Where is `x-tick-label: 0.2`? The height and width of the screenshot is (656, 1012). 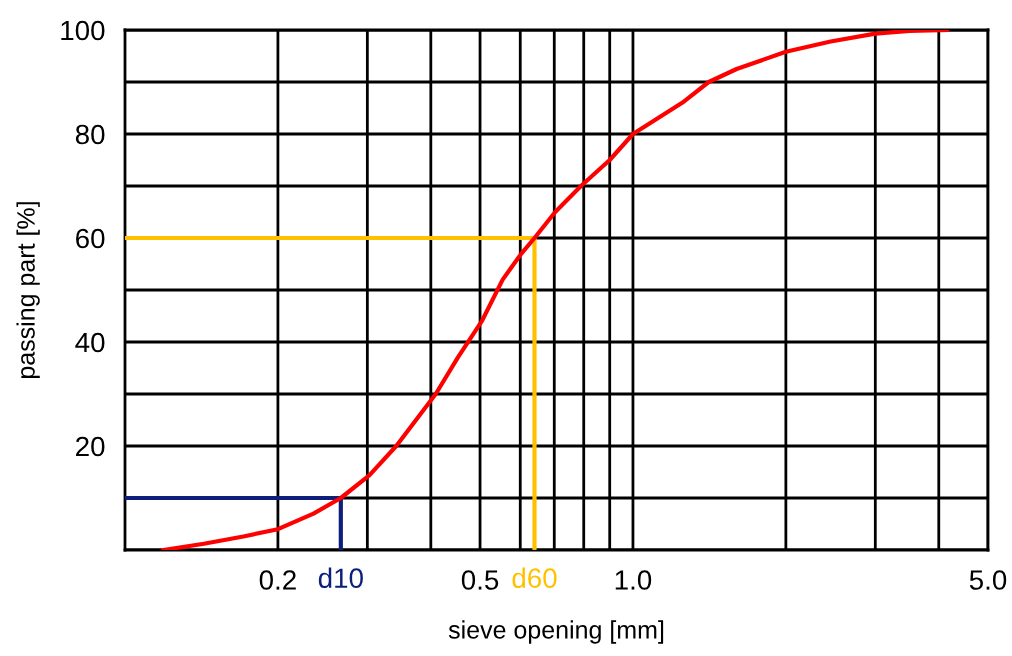 x-tick-label: 0.2 is located at coordinates (277, 580).